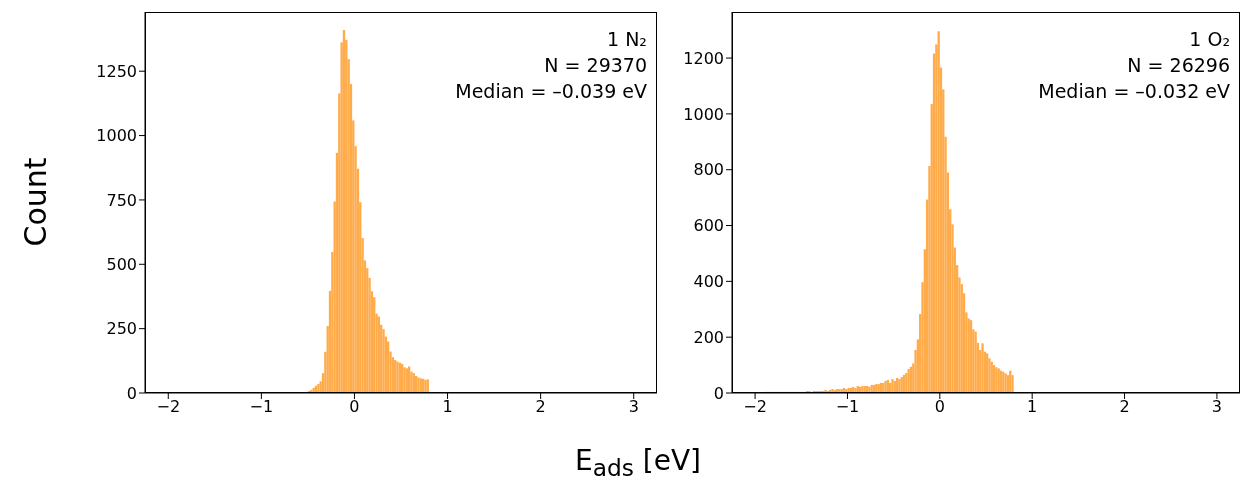 The width and height of the screenshot is (1243, 485). I want to click on x-axis-title: E$_{ads}$ [eV], so click(638, 463).